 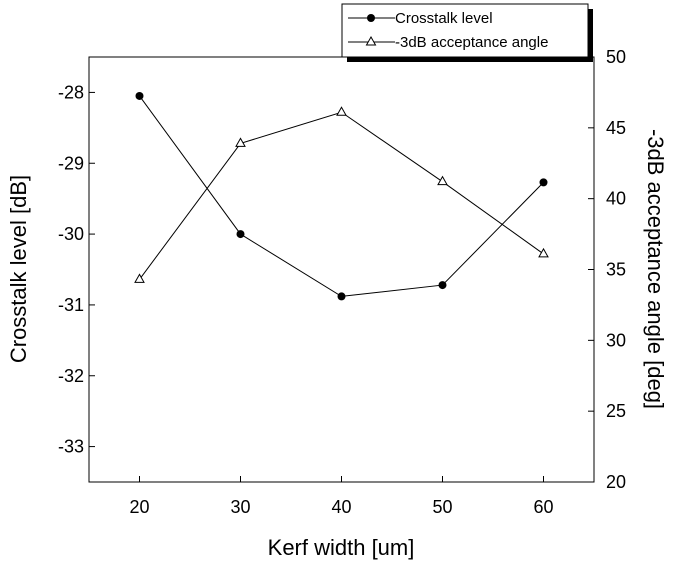 I want to click on y2-tick-label: 20, so click(x=616, y=482).